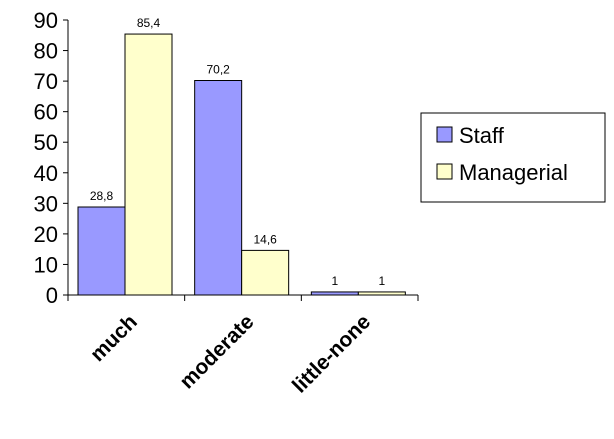  I want to click on legend: Staff Managerial, so click(513, 157).